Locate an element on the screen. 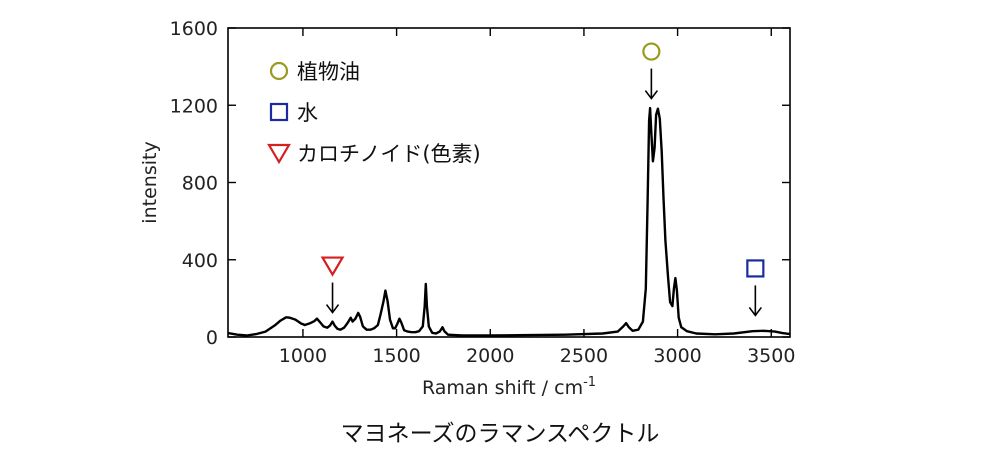  legend-marker-triangle-down is located at coordinates (279, 154).